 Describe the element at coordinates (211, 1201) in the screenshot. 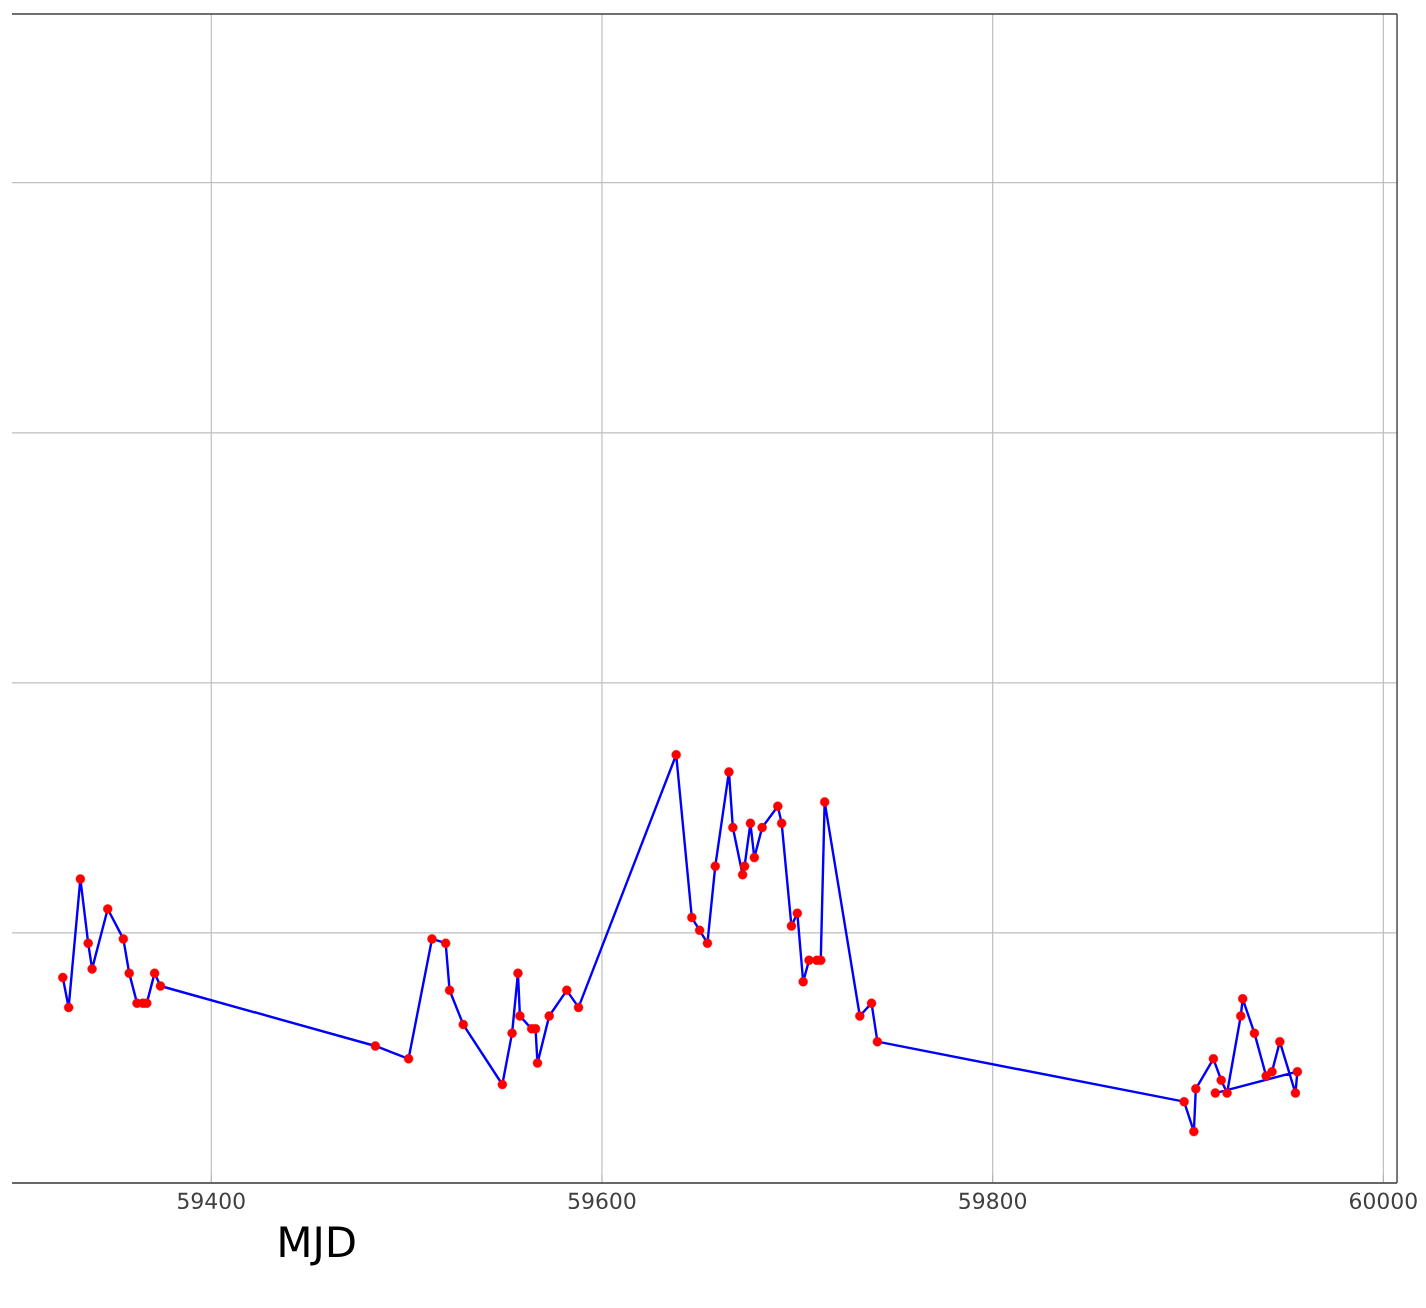

I see `x-tick-label: 59400` at that location.